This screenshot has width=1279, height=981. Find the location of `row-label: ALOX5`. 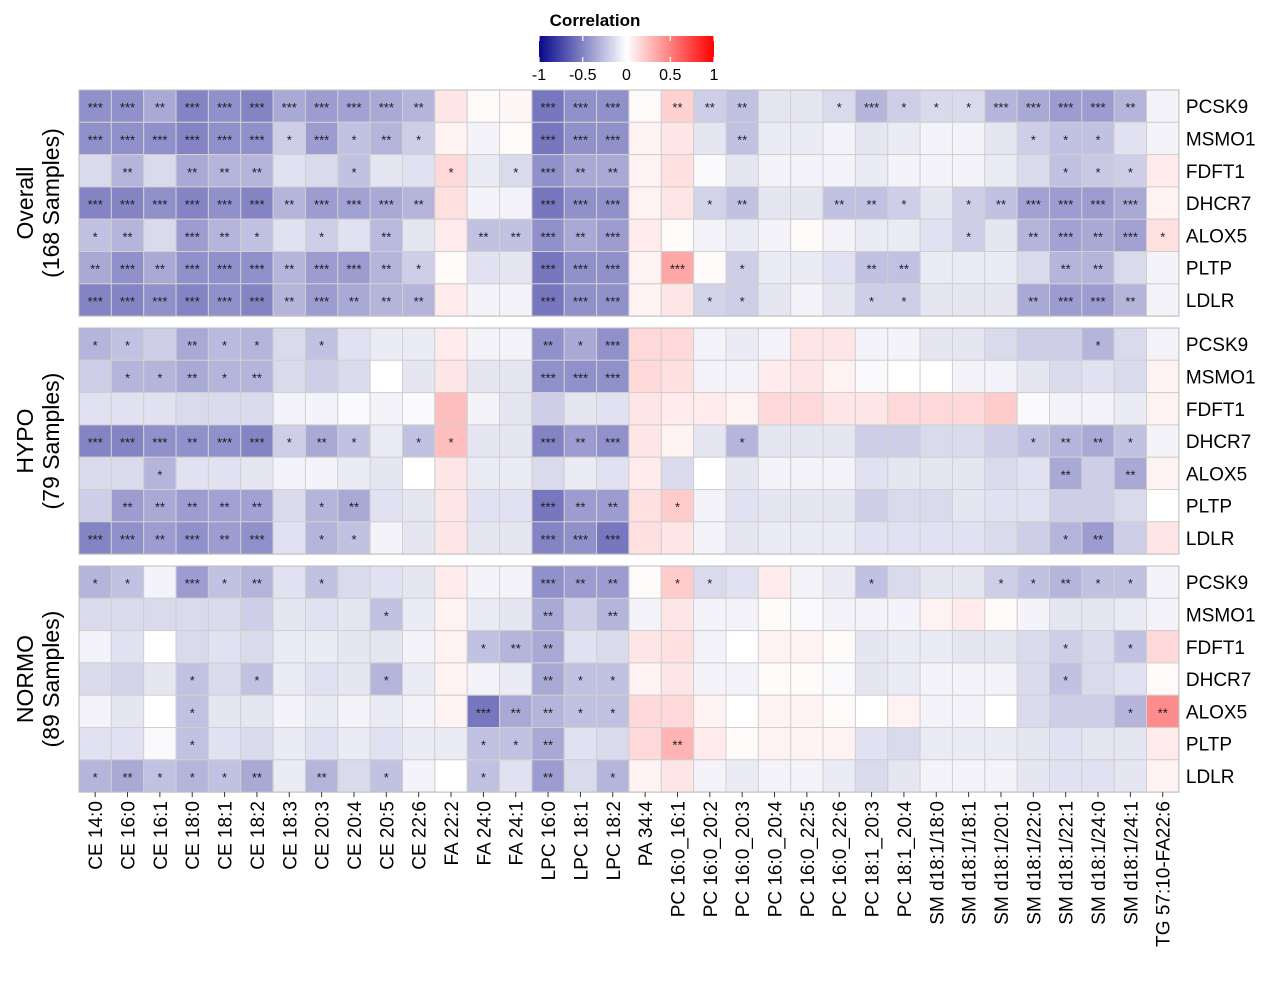

row-label: ALOX5 is located at coordinates (1216, 712).